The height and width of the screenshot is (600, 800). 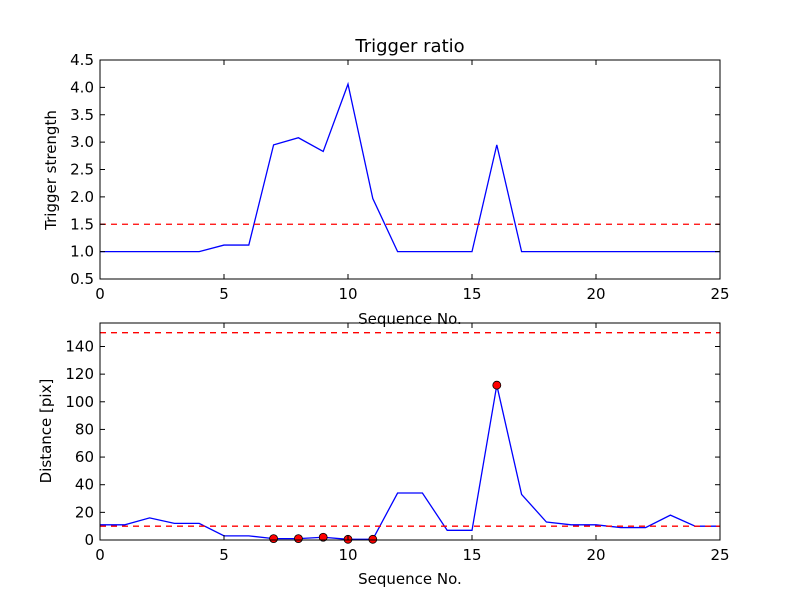 What do you see at coordinates (82, 87) in the screenshot?
I see `y-tick-label: 4.0` at bounding box center [82, 87].